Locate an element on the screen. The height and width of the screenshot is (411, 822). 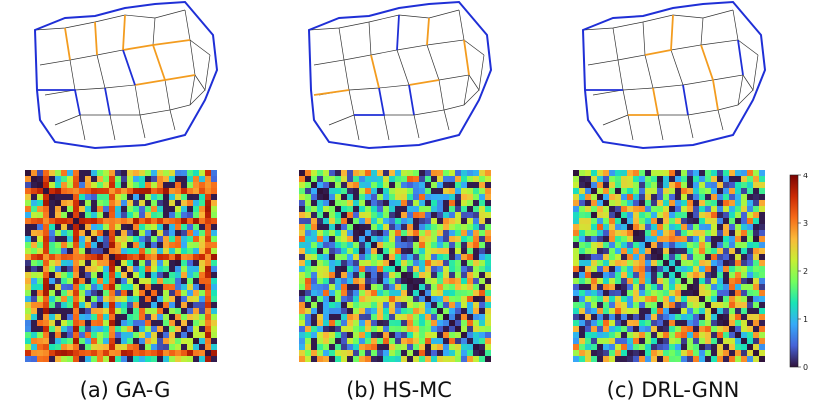
mesh-cut-edges is located at coordinates (673, 65).